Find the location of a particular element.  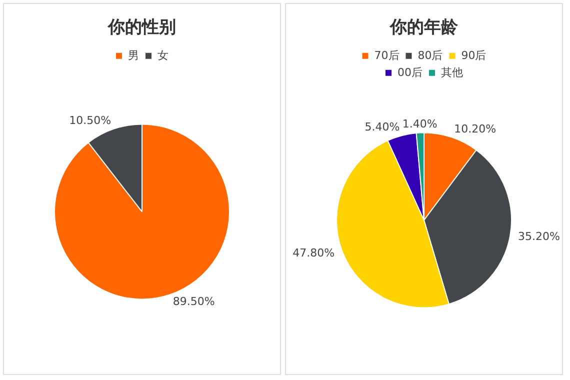

chart-title: 你的性别 is located at coordinates (141, 28).